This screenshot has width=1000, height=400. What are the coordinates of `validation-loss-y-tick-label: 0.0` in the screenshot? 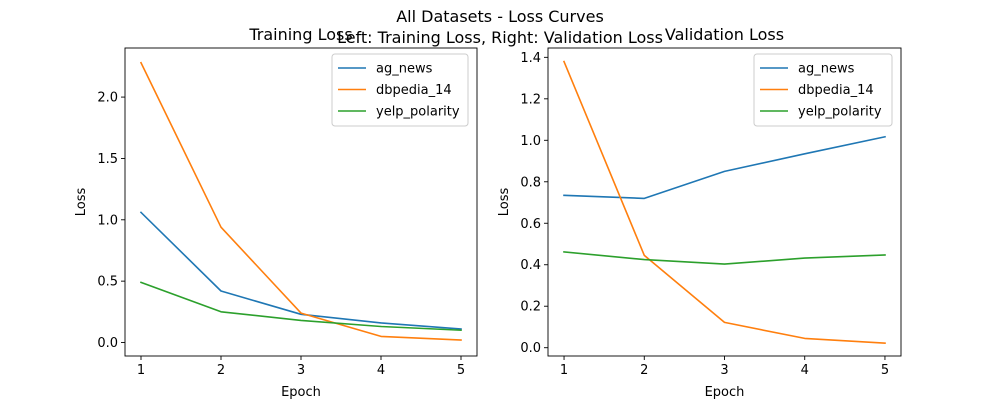 It's located at (530, 348).